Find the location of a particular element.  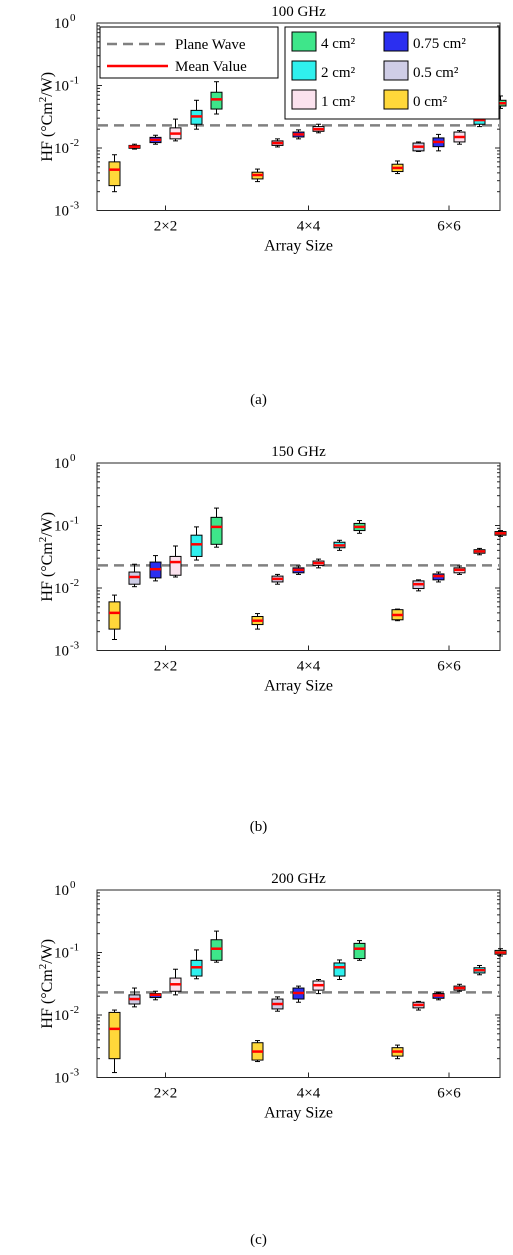

legend-label-0.5: 0.5 cm² is located at coordinates (436, 73).